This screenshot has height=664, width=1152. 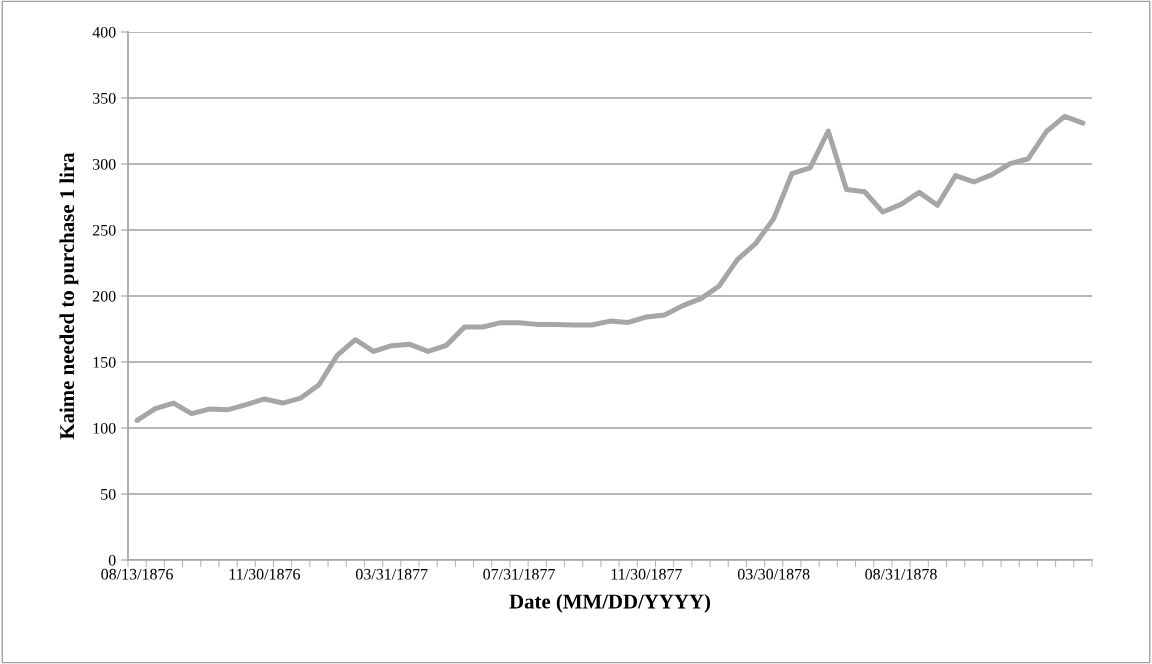 I want to click on y-axis-title: Kaime needed to purchase 1 lira, so click(x=69, y=296).